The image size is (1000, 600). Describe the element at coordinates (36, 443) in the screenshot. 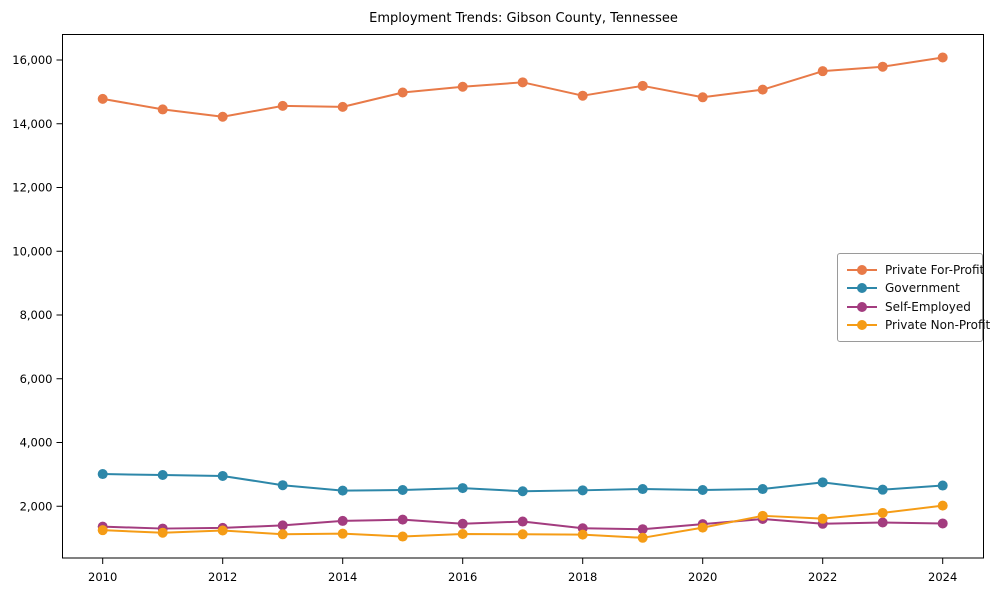

I see `y-tick-label: 4,000` at that location.